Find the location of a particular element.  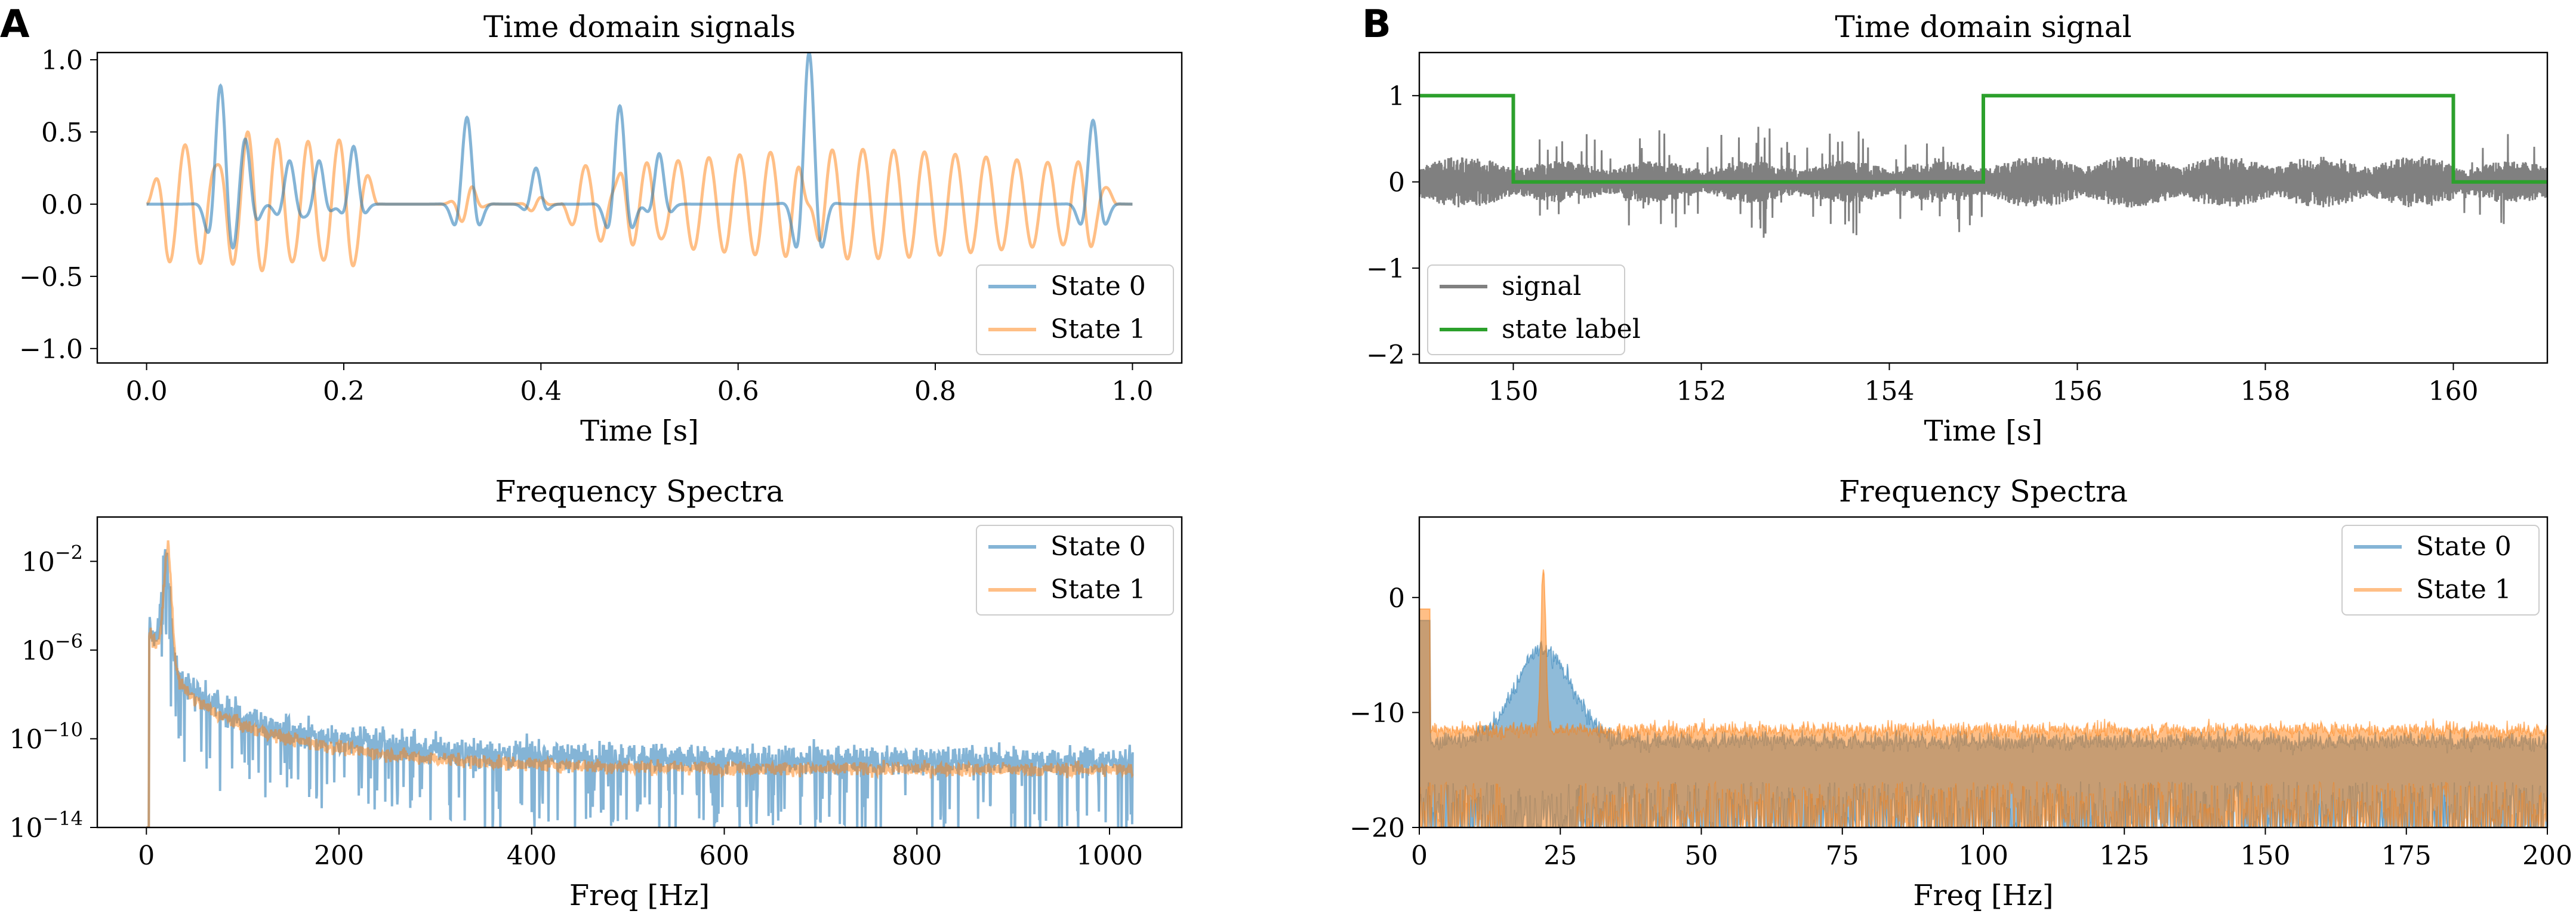

x-tick-label: 125 is located at coordinates (2124, 856).